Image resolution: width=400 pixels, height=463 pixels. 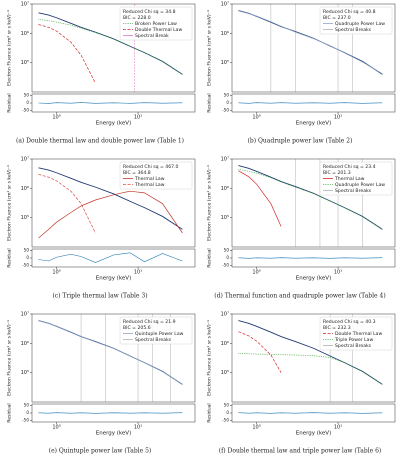 What do you see at coordinates (337, 18) in the screenshot?
I see `fit-annotation: BIC = 237.0` at bounding box center [337, 18].